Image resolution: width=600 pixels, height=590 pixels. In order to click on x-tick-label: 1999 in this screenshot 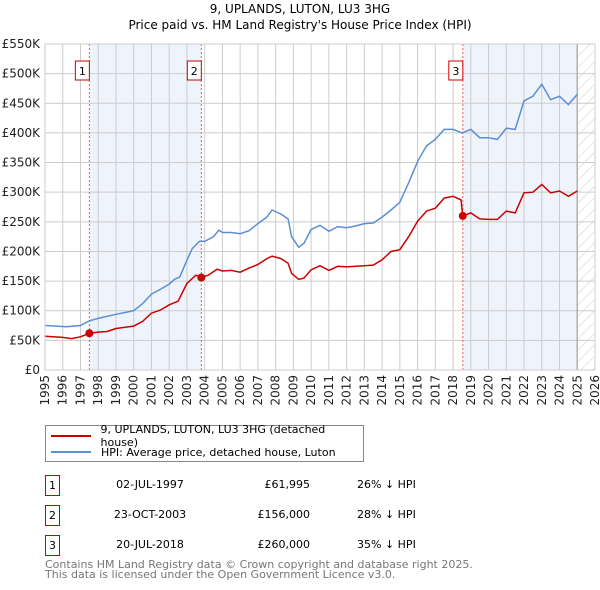, I will do `click(116, 390)`.